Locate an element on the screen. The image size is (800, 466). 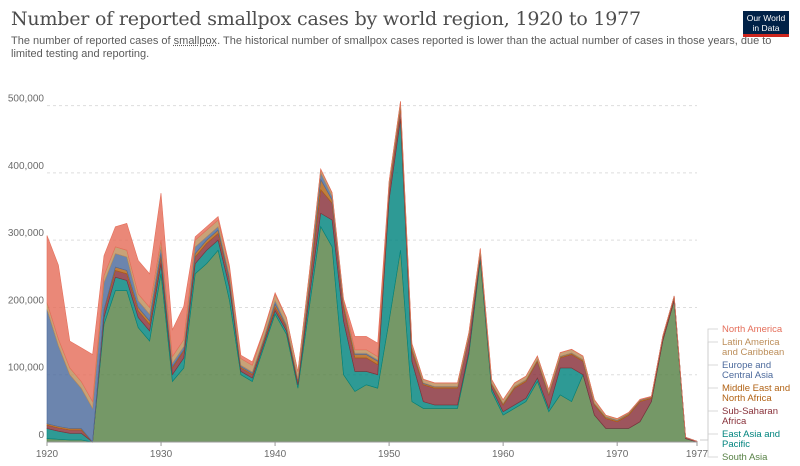
x-tick-label: 1977 is located at coordinates (697, 454).